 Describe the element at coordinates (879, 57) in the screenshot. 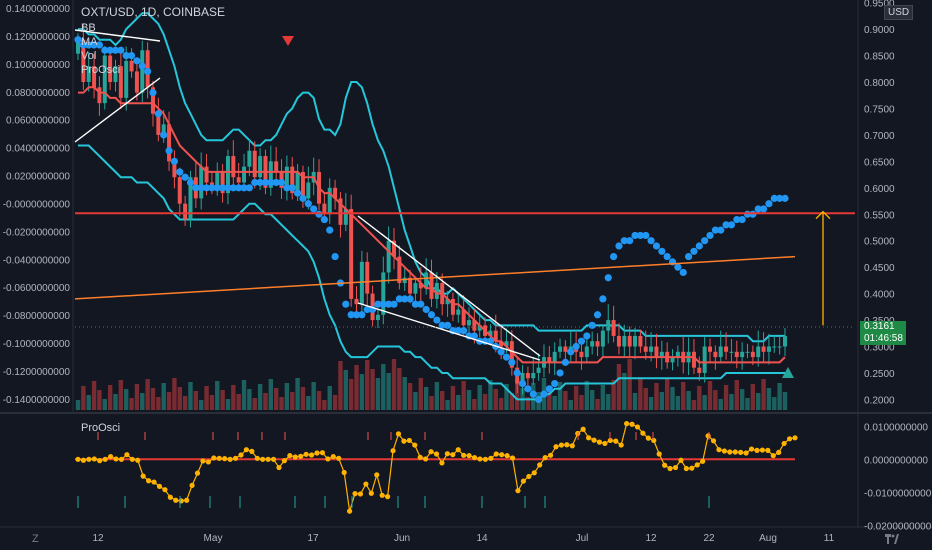

I see `right-axis-tick-label: 0.8500` at that location.